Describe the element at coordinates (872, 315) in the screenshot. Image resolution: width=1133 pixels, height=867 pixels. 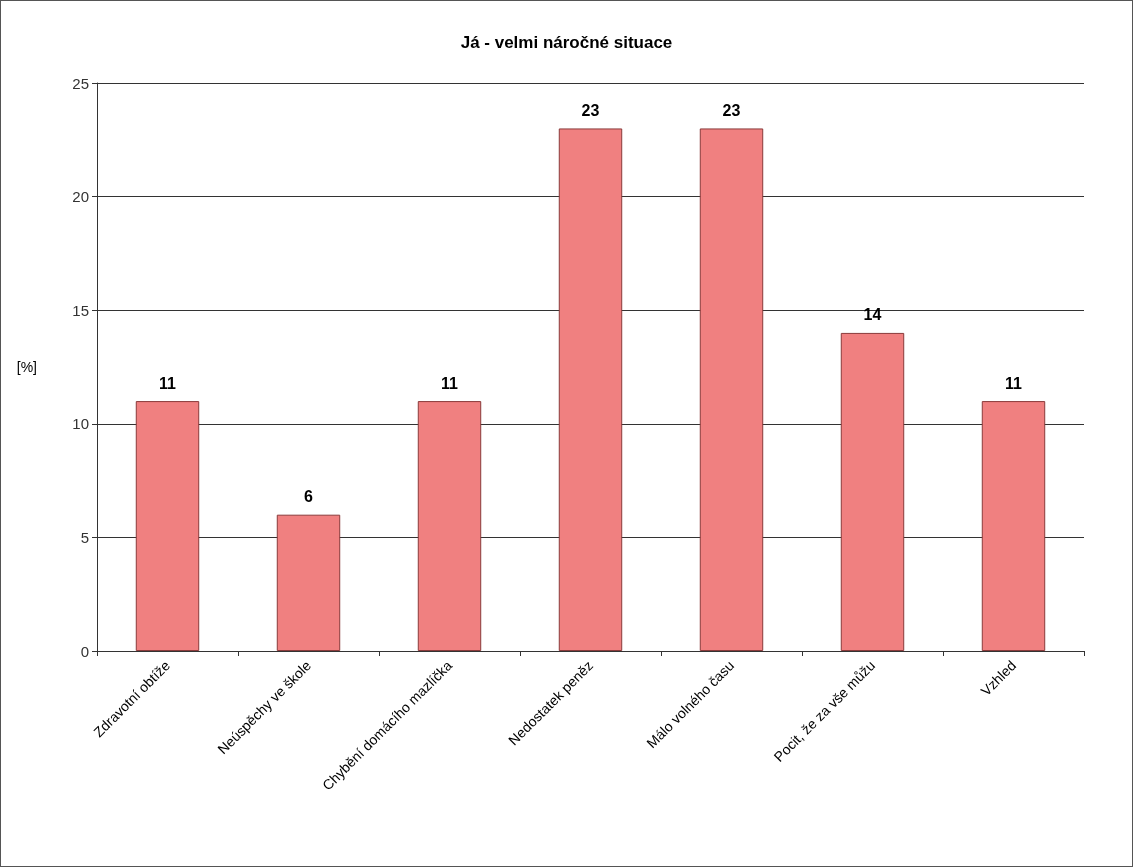
I see `data-label: 14` at that location.